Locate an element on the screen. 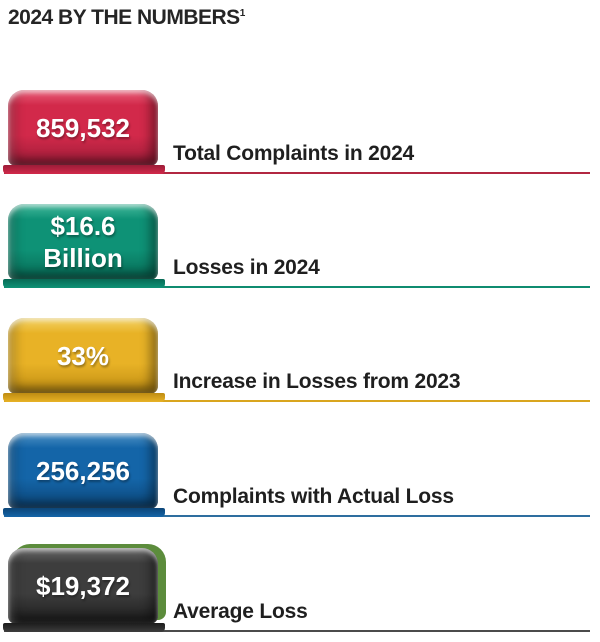 The height and width of the screenshot is (642, 600). stat-badge: 859,532 is located at coordinates (84, 132).